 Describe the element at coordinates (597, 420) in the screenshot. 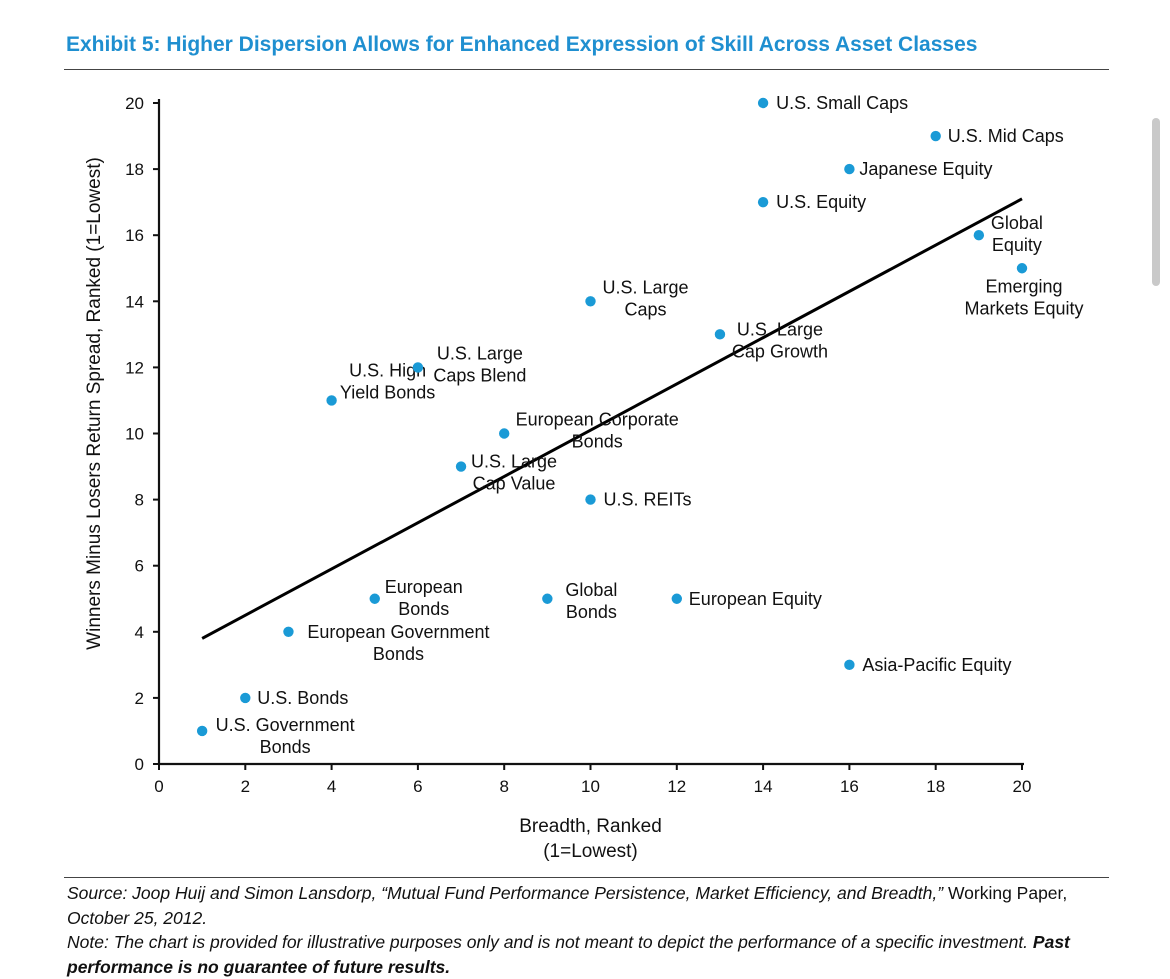

I see `point-label: European Corporate` at that location.